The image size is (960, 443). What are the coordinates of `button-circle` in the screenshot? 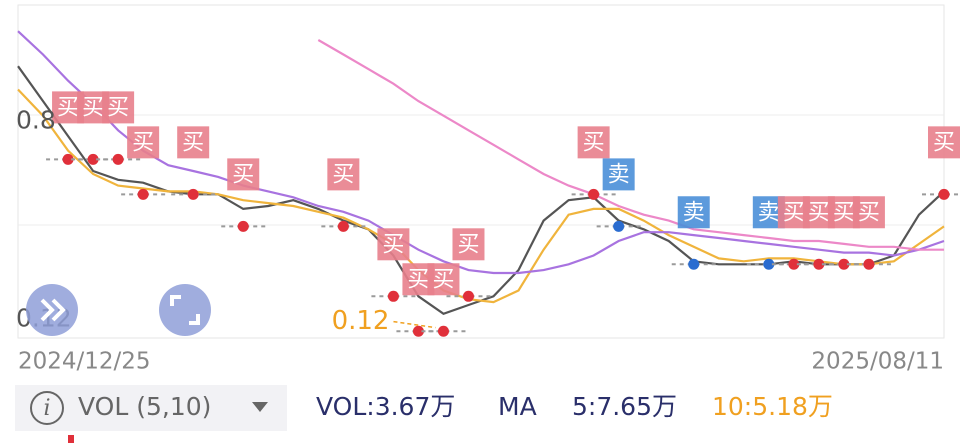 It's located at (185, 310).